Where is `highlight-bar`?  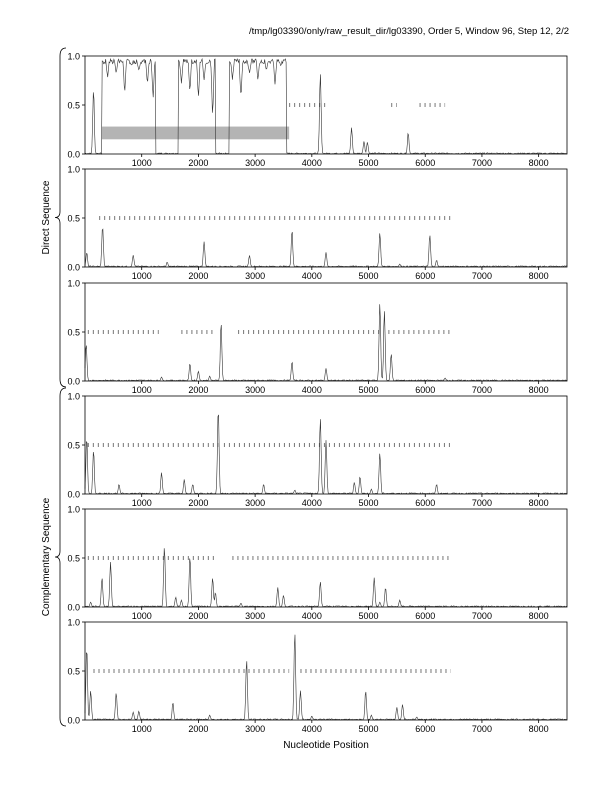 highlight-bar is located at coordinates (196, 133).